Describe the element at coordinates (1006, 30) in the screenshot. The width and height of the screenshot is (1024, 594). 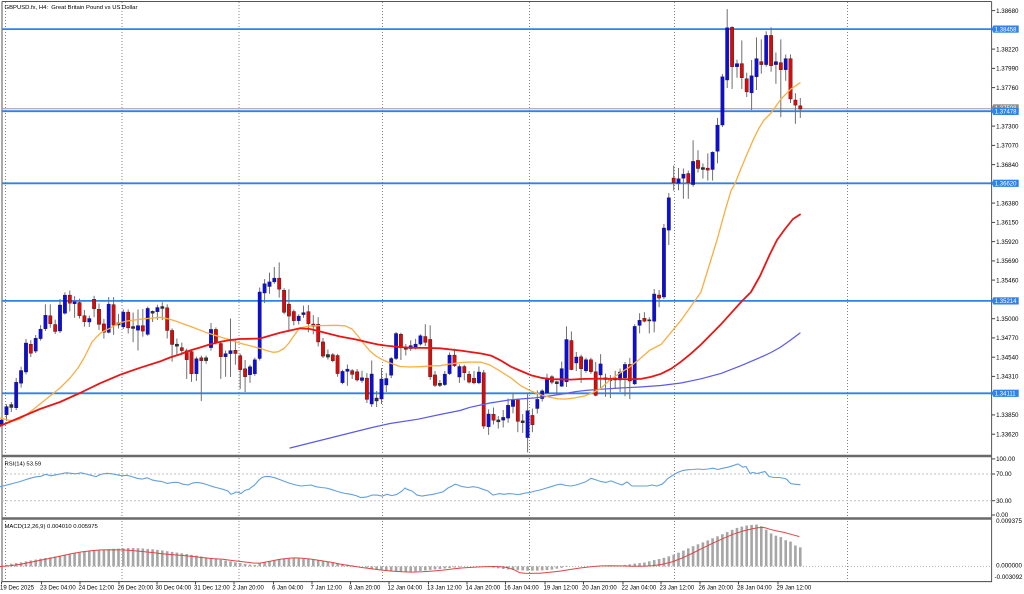
I see `svg-text: 1.38458` at that location.